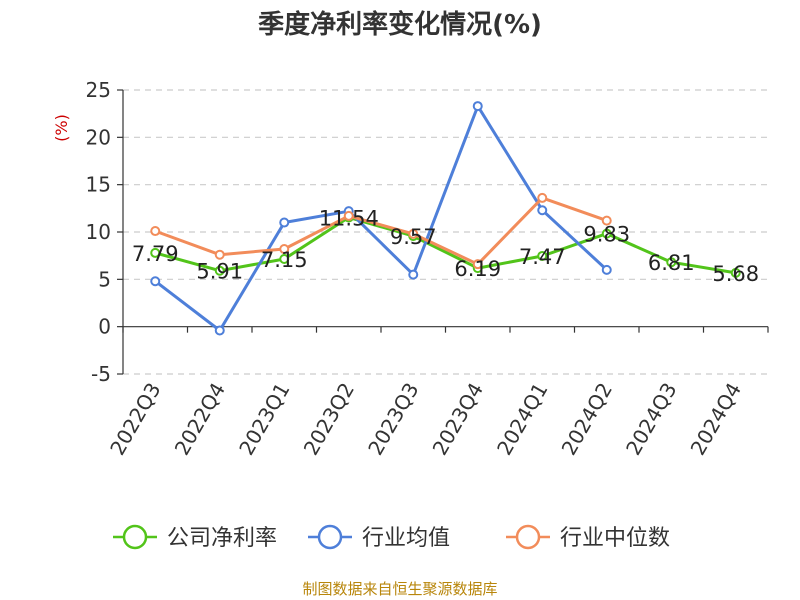 The width and height of the screenshot is (800, 600). Describe the element at coordinates (615, 538) in the screenshot. I see `legend-label: 行业中位数` at that location.